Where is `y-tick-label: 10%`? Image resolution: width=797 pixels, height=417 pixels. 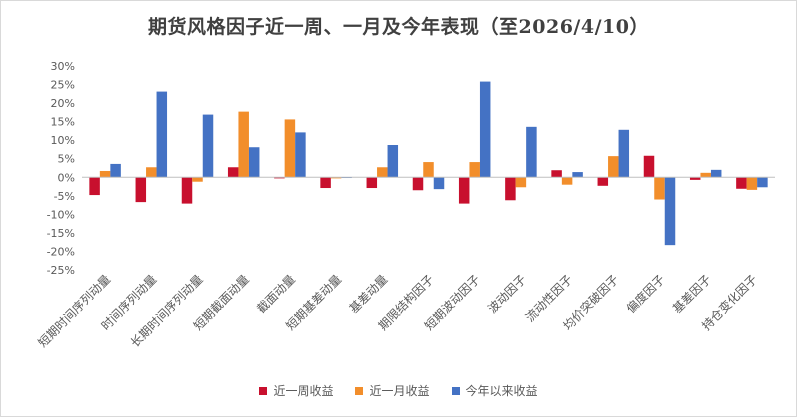
y-tick-label: 10% is located at coordinates (63, 140).